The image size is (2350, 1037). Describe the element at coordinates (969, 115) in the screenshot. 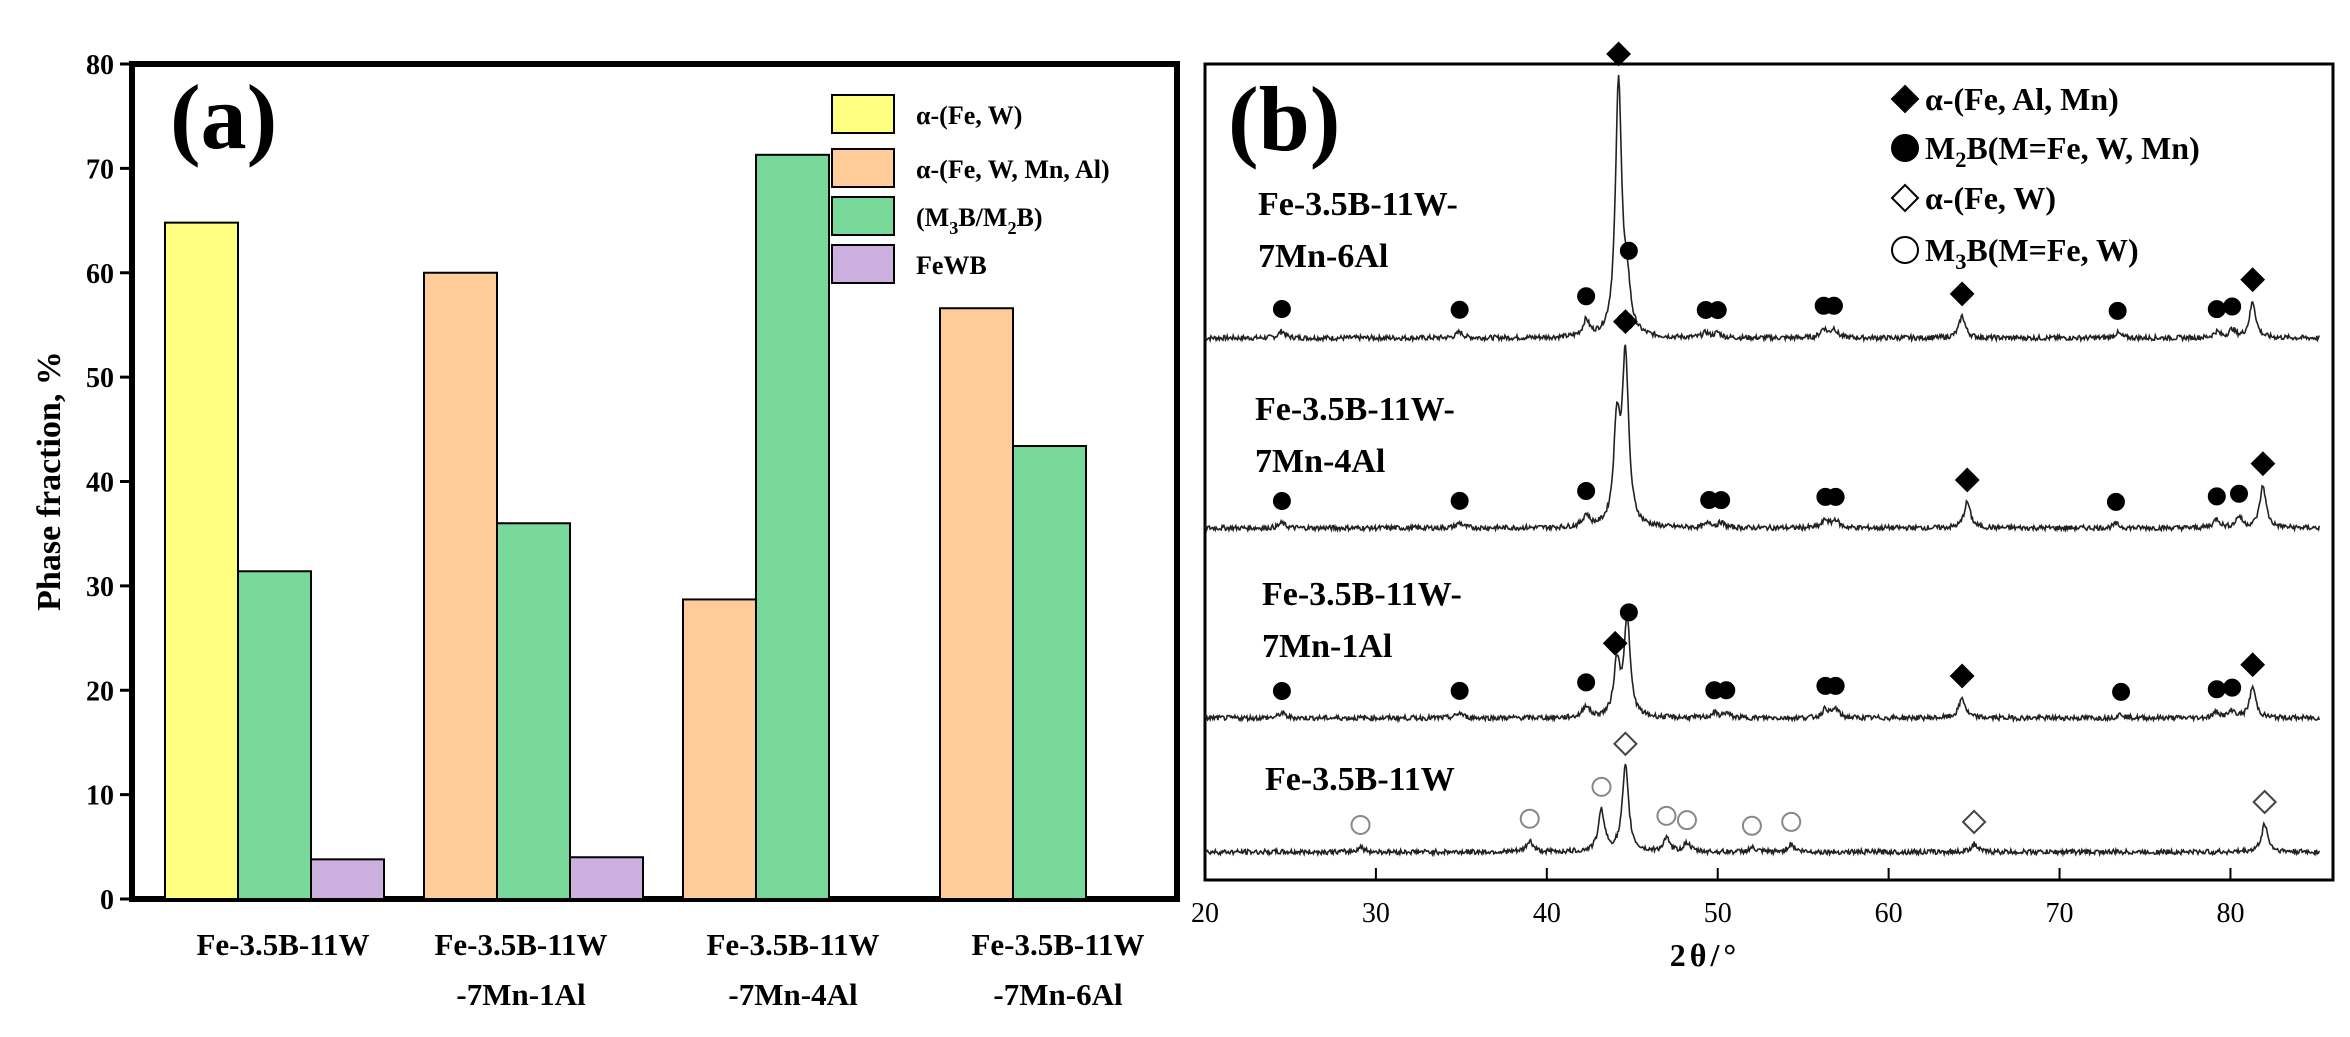

I see `legend-entry: α-(Fe, W)` at that location.